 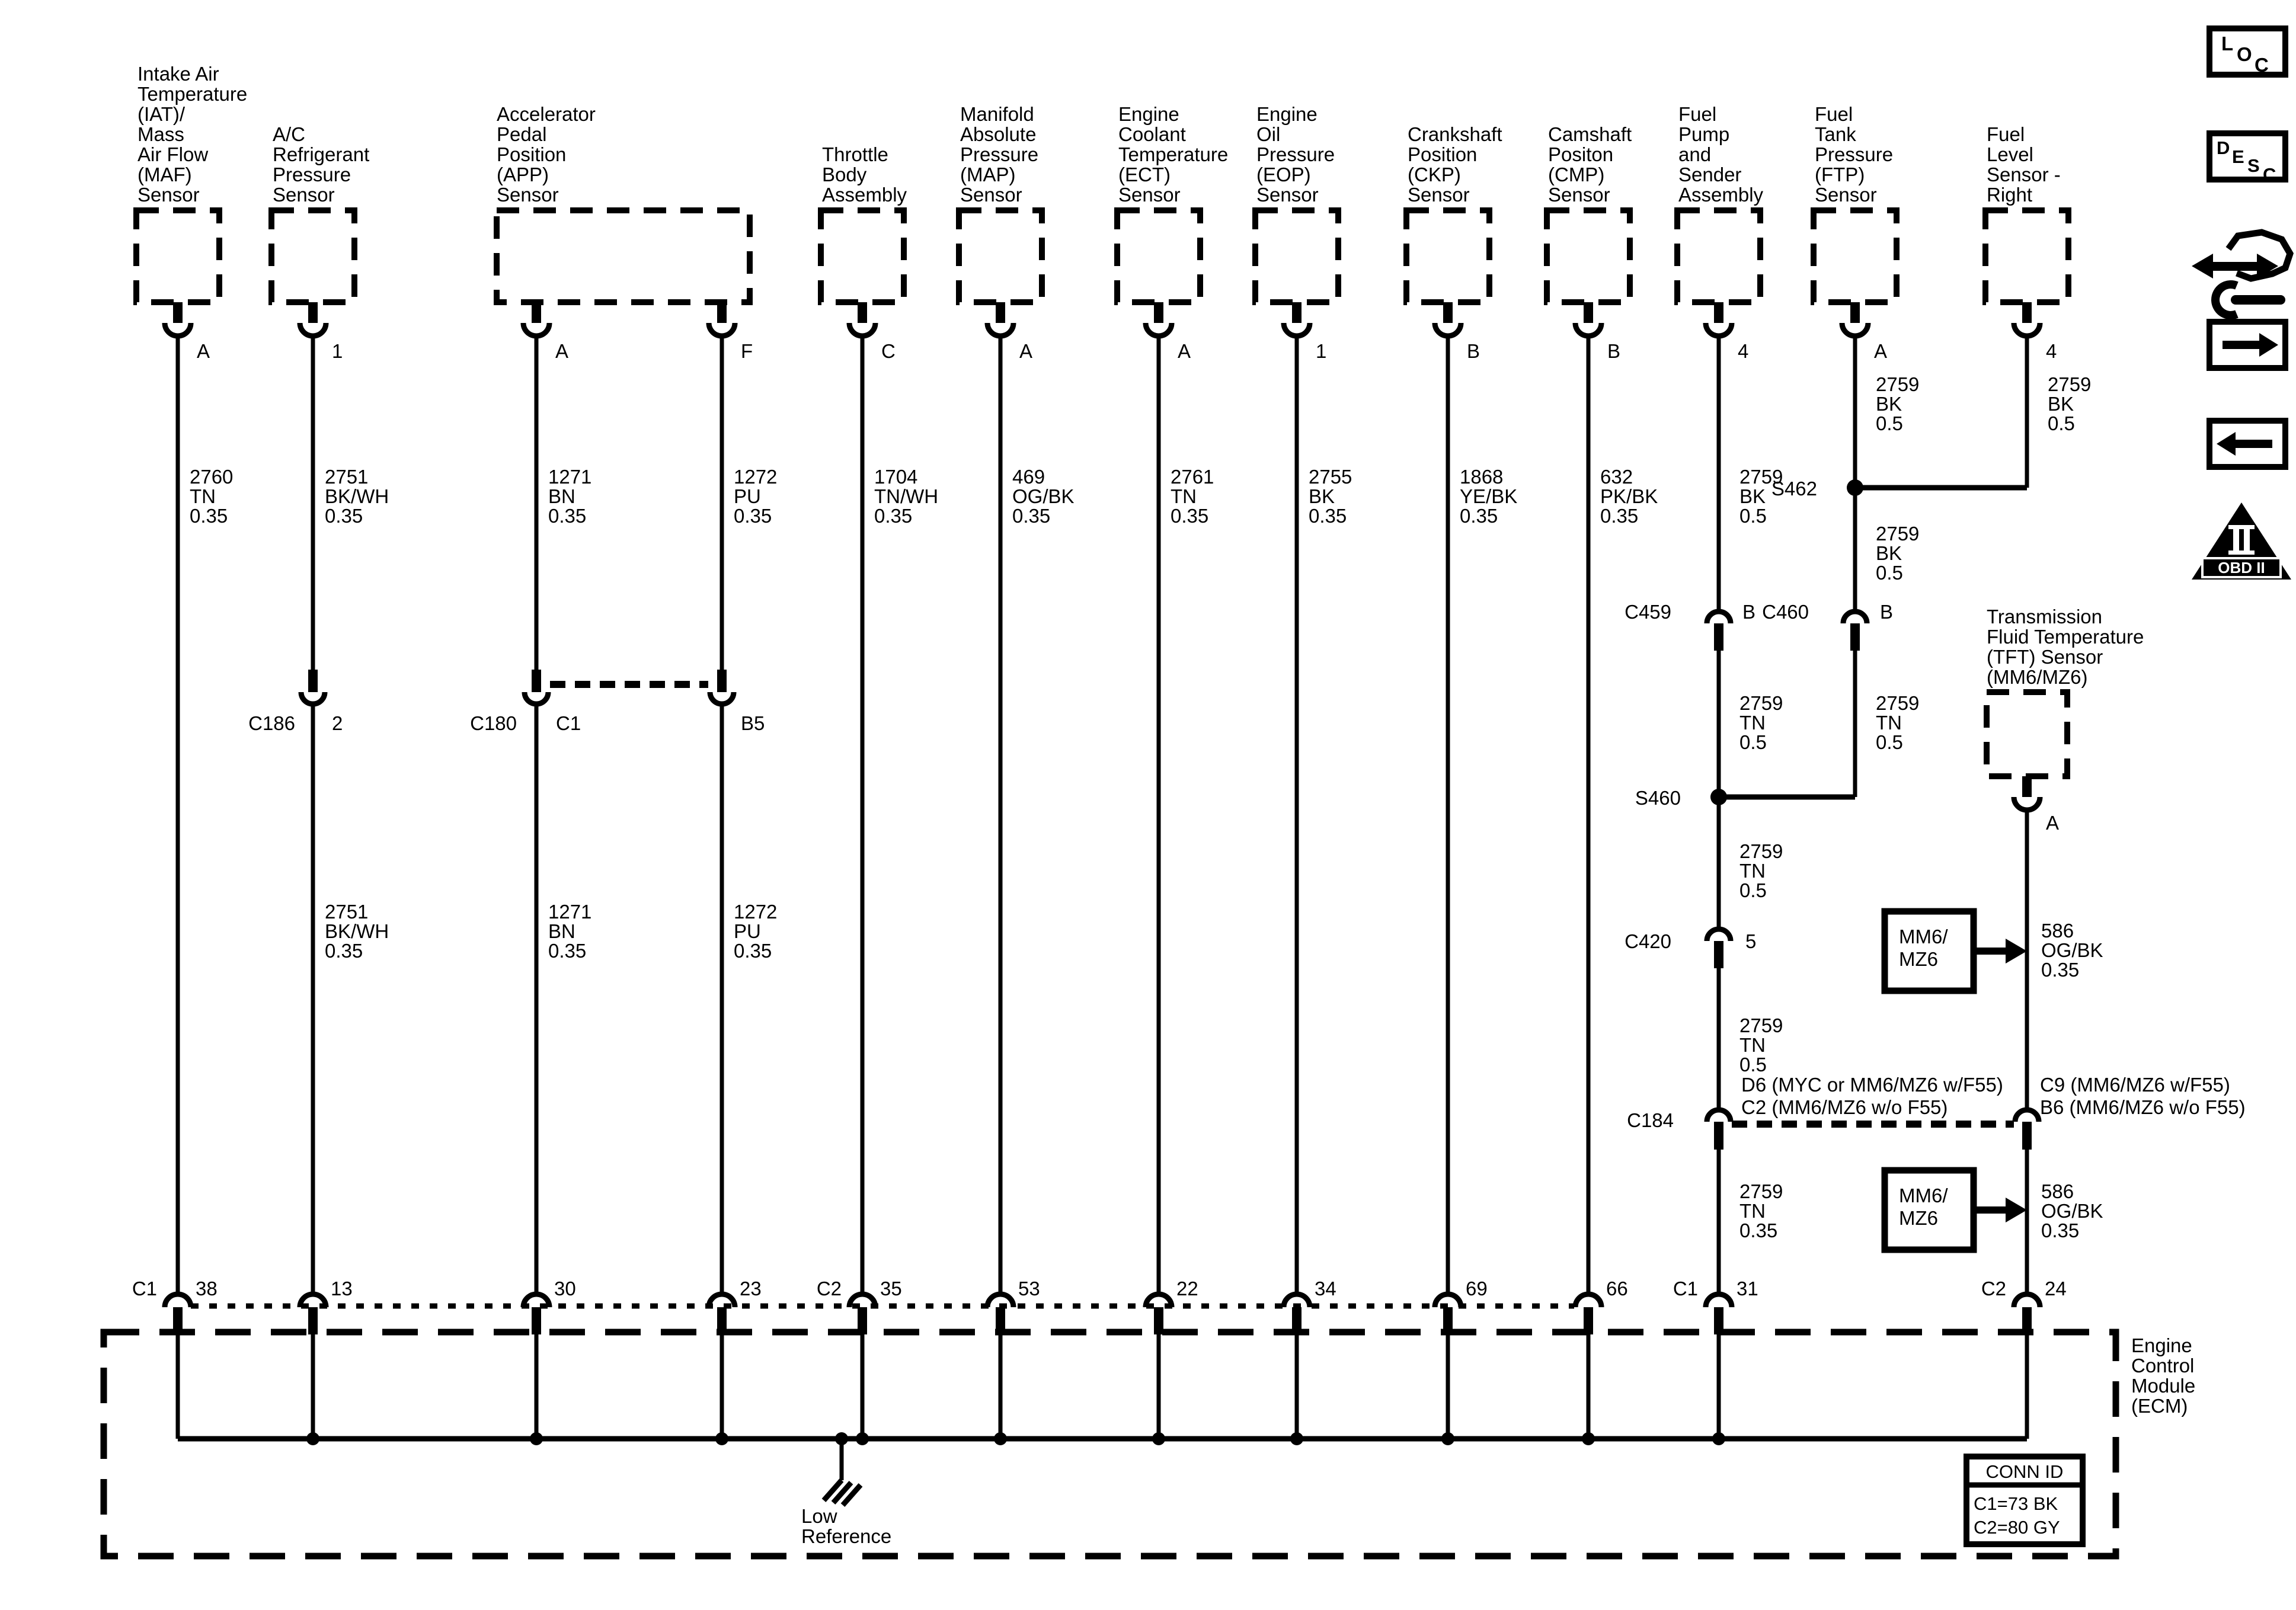 What do you see at coordinates (1029, 1288) in the screenshot?
I see `ecm-pin-number: 53` at bounding box center [1029, 1288].